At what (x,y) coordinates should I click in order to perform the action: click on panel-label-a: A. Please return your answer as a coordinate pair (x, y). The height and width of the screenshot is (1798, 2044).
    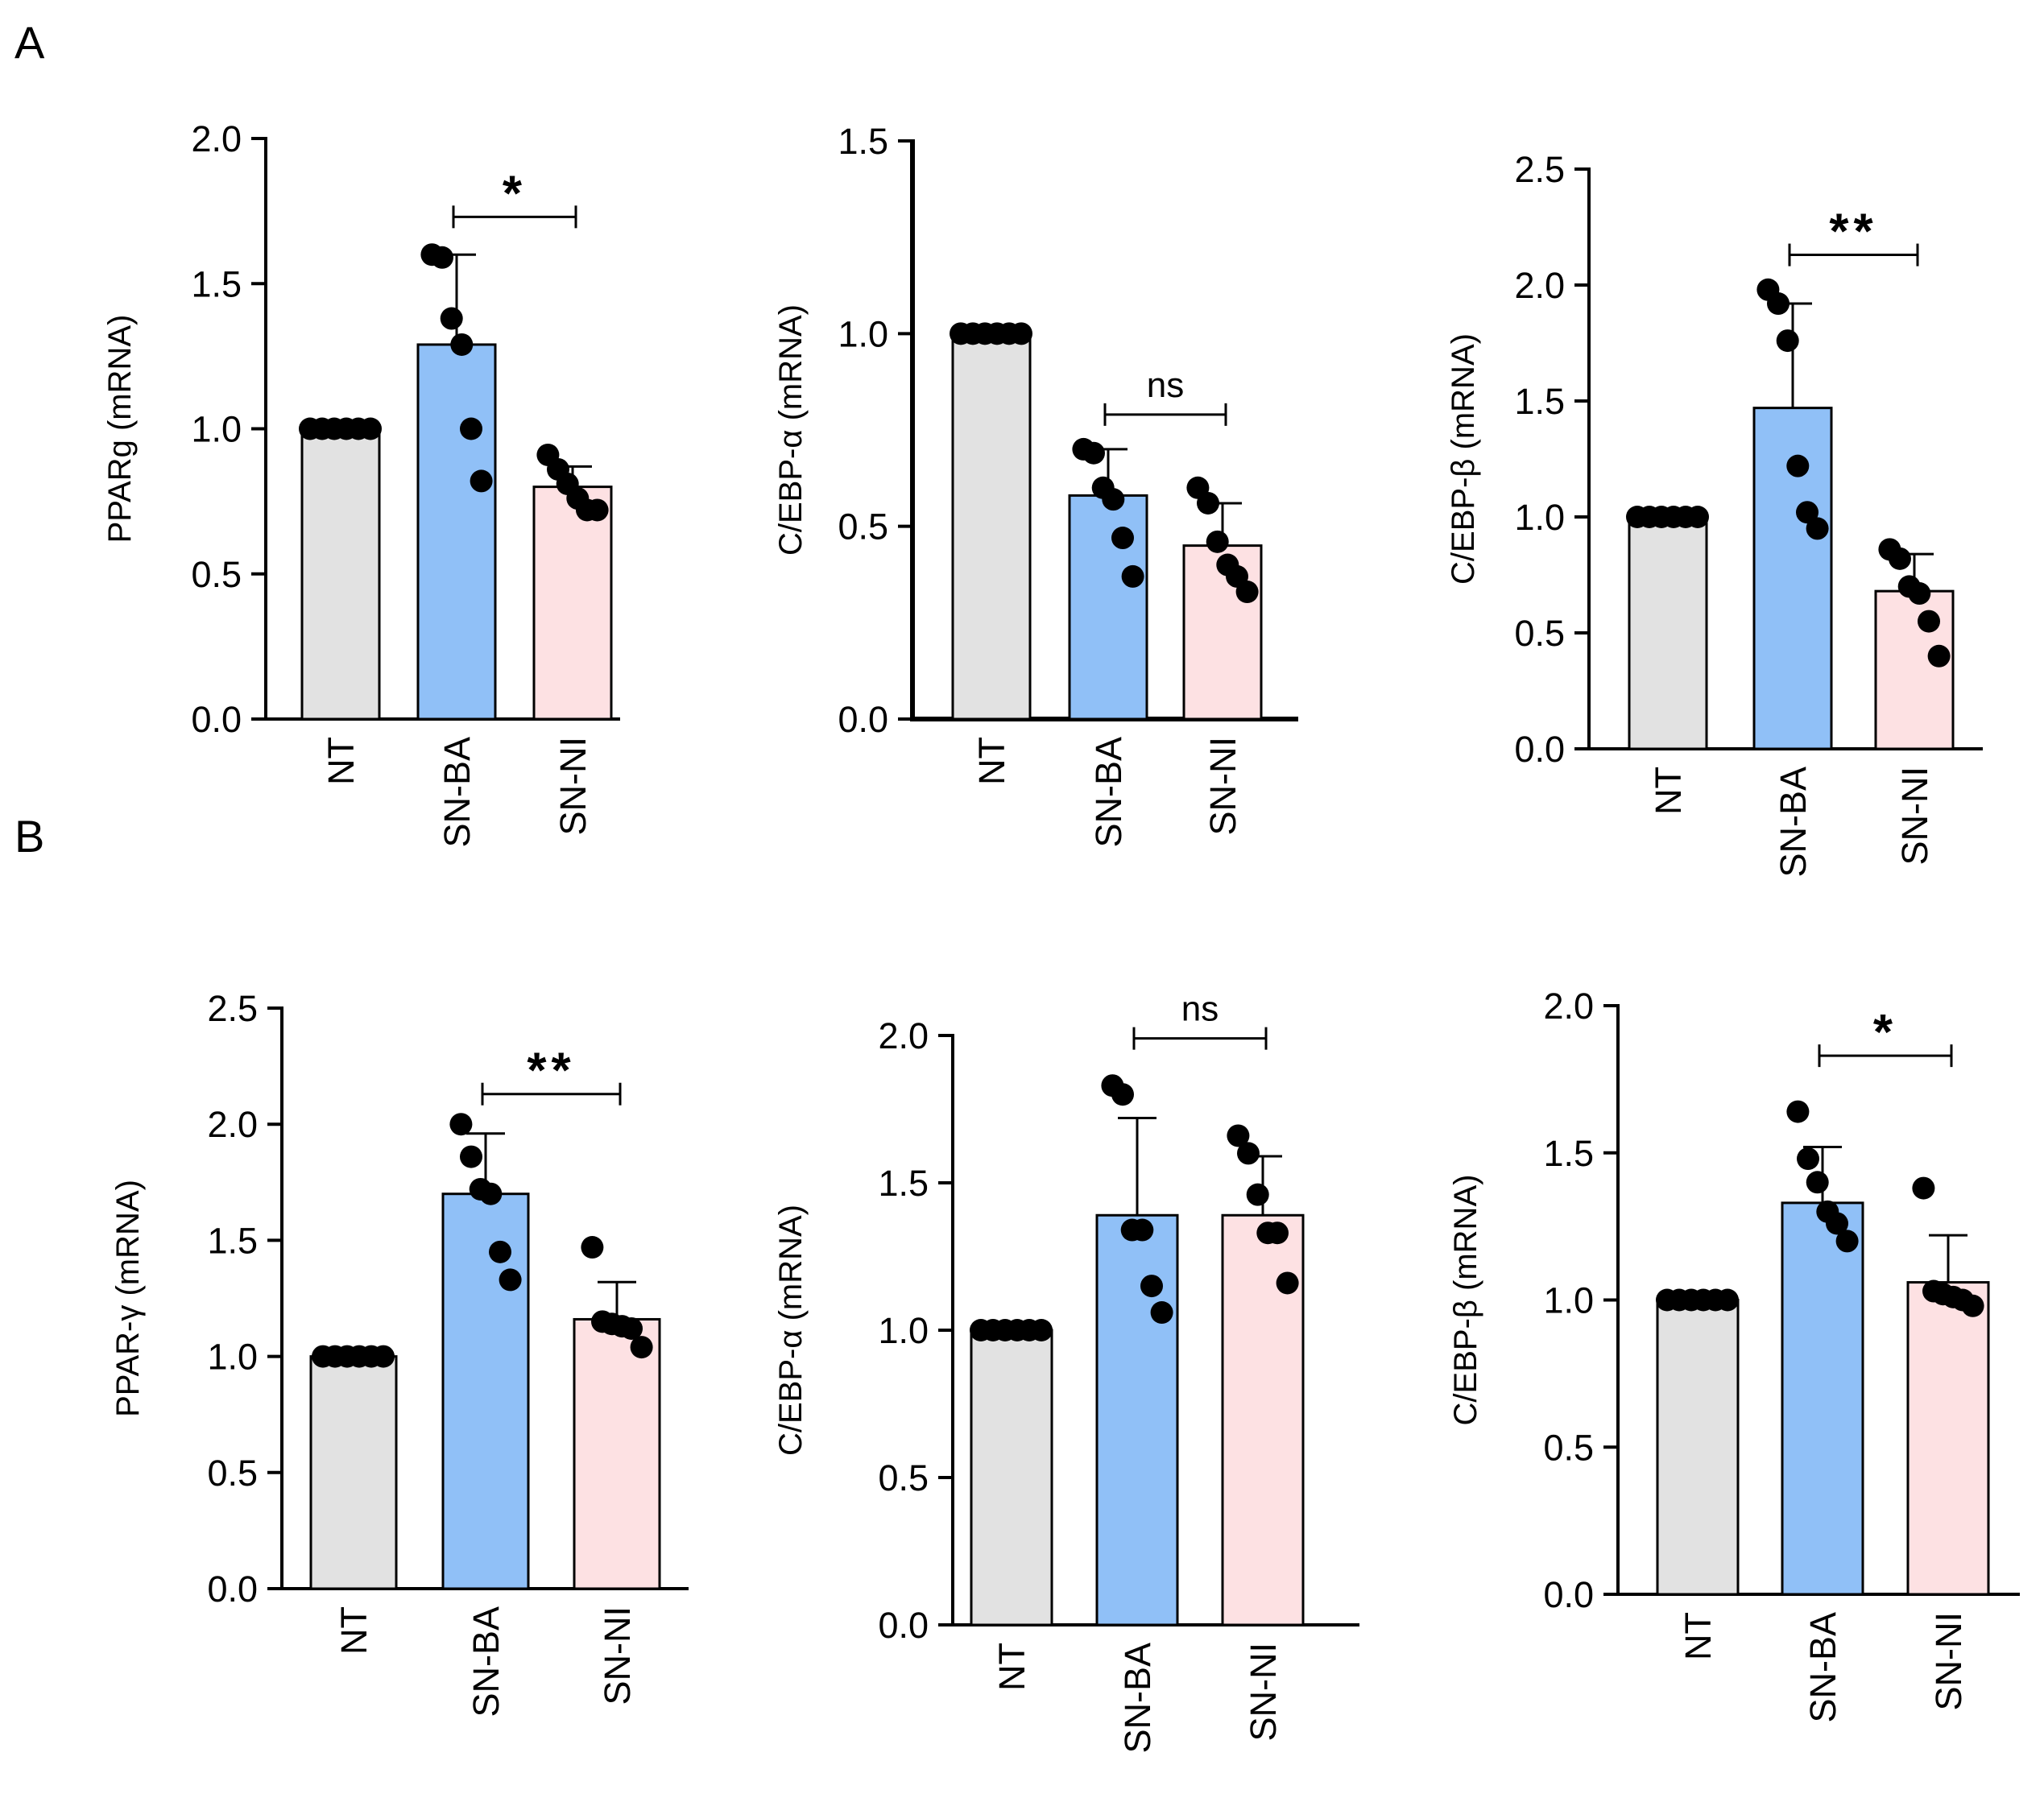
    Looking at the image, I should click on (30, 42).